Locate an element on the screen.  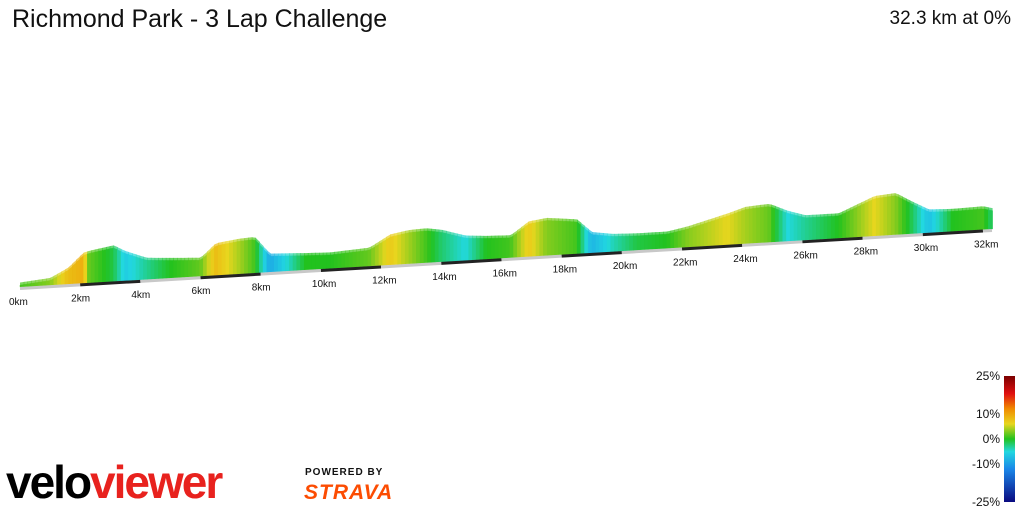
x-tick-label: 20km is located at coordinates (625, 266).